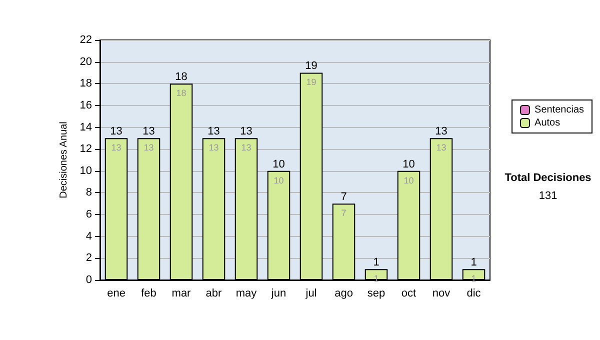 This screenshot has width=600, height=340. I want to click on data-label: 18, so click(181, 93).